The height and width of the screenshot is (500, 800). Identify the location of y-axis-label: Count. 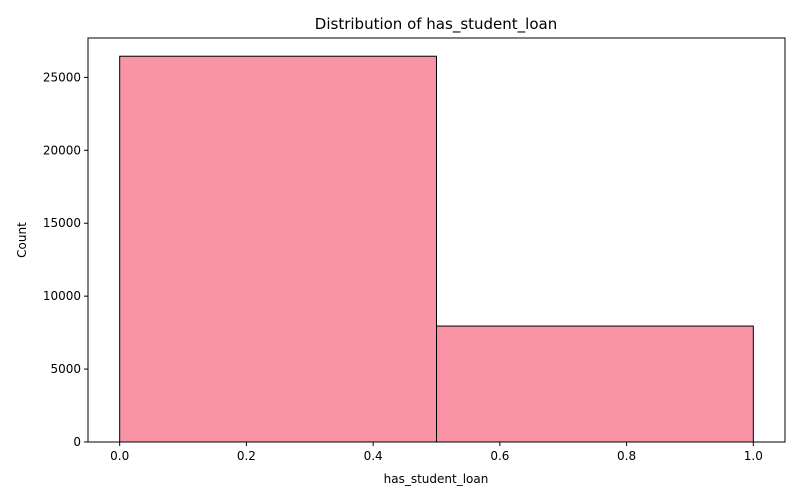
(22, 240).